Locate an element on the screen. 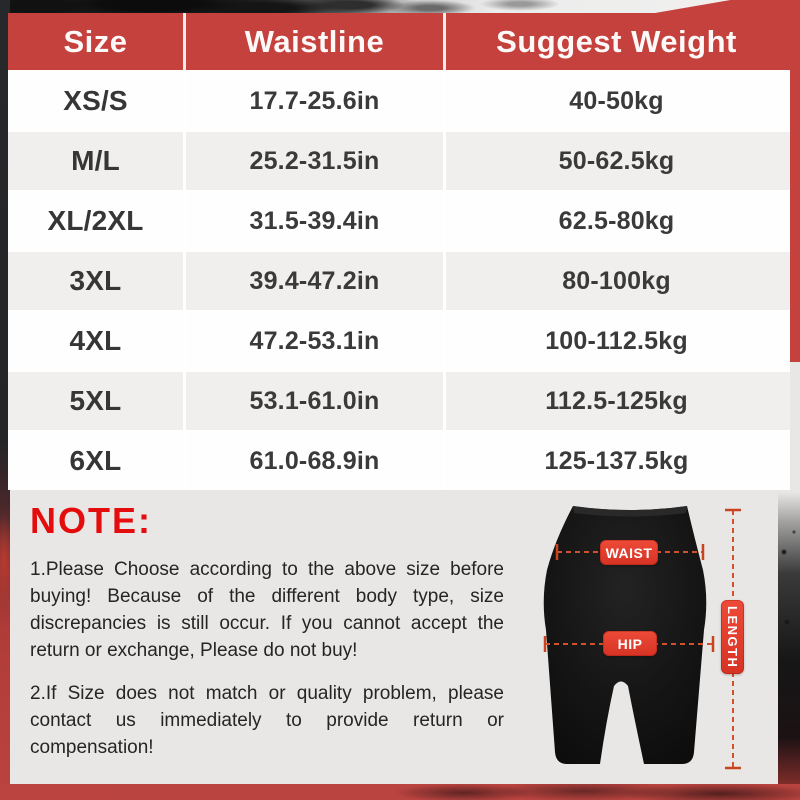 The image size is (800, 800). table-row: 3XL 39.4-47.2in 80-100kg is located at coordinates (399, 280).